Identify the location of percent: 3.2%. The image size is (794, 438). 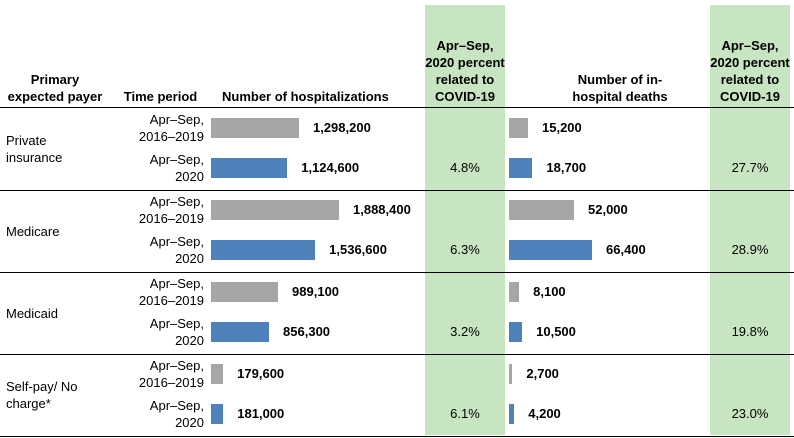
(465, 331).